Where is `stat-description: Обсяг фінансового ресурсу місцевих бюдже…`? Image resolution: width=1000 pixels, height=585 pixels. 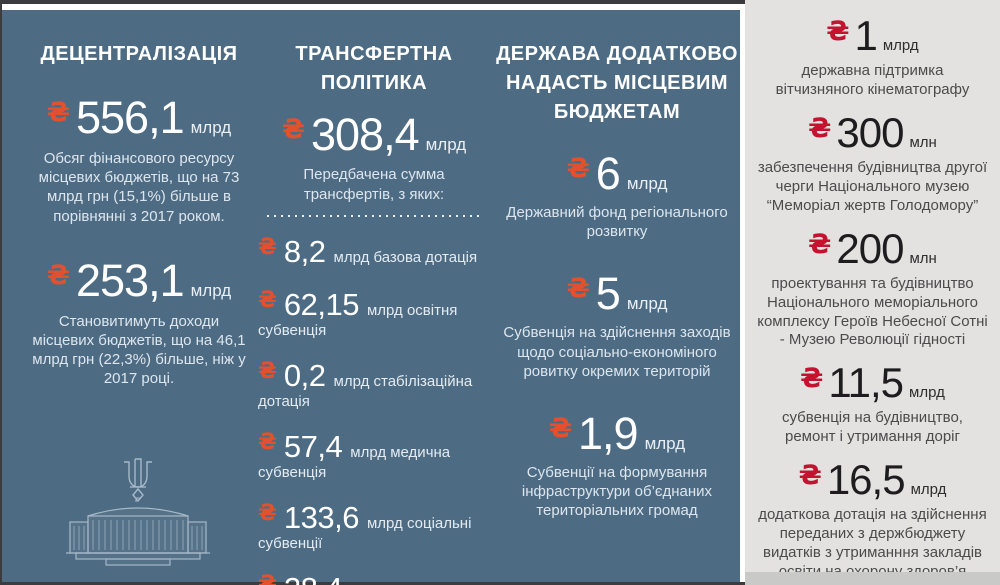 stat-description: Обсяг фінансового ресурсу місцевих бюдже… is located at coordinates (139, 187).